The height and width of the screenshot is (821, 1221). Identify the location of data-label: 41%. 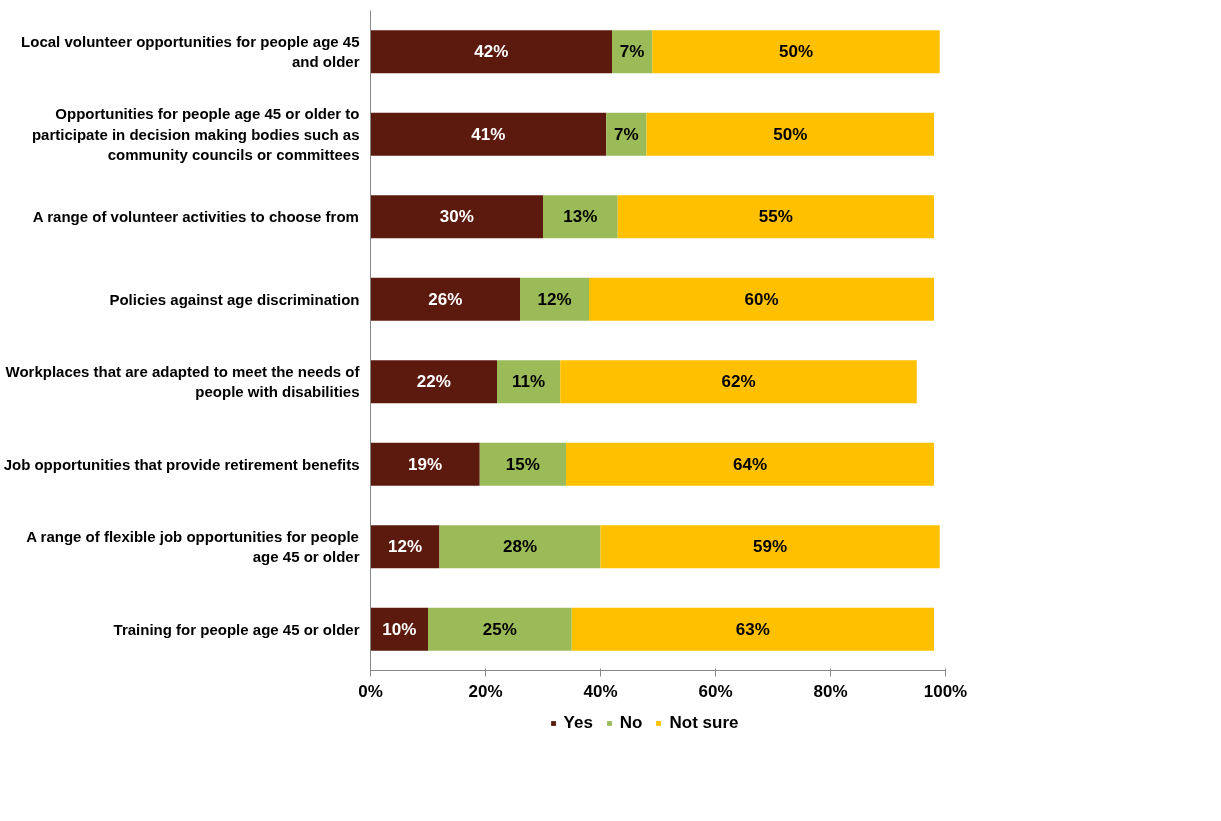
(488, 134).